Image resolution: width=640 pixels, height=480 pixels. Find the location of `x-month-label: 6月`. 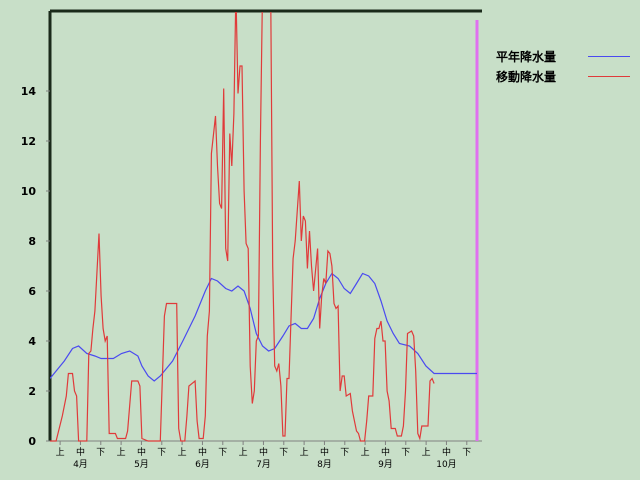

x-month-label: 6月 is located at coordinates (202, 464).